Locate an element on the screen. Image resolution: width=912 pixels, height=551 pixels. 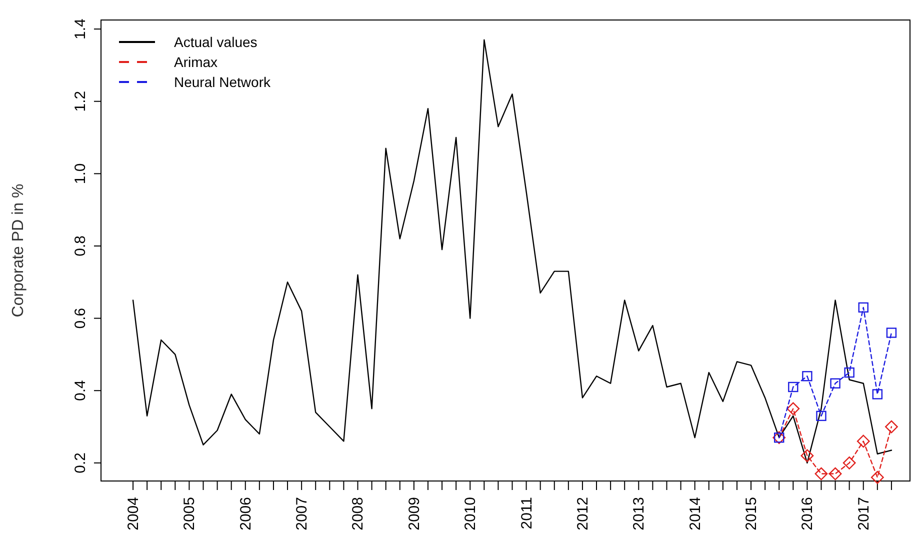
x-tick-label: 2014 is located at coordinates (695, 513).